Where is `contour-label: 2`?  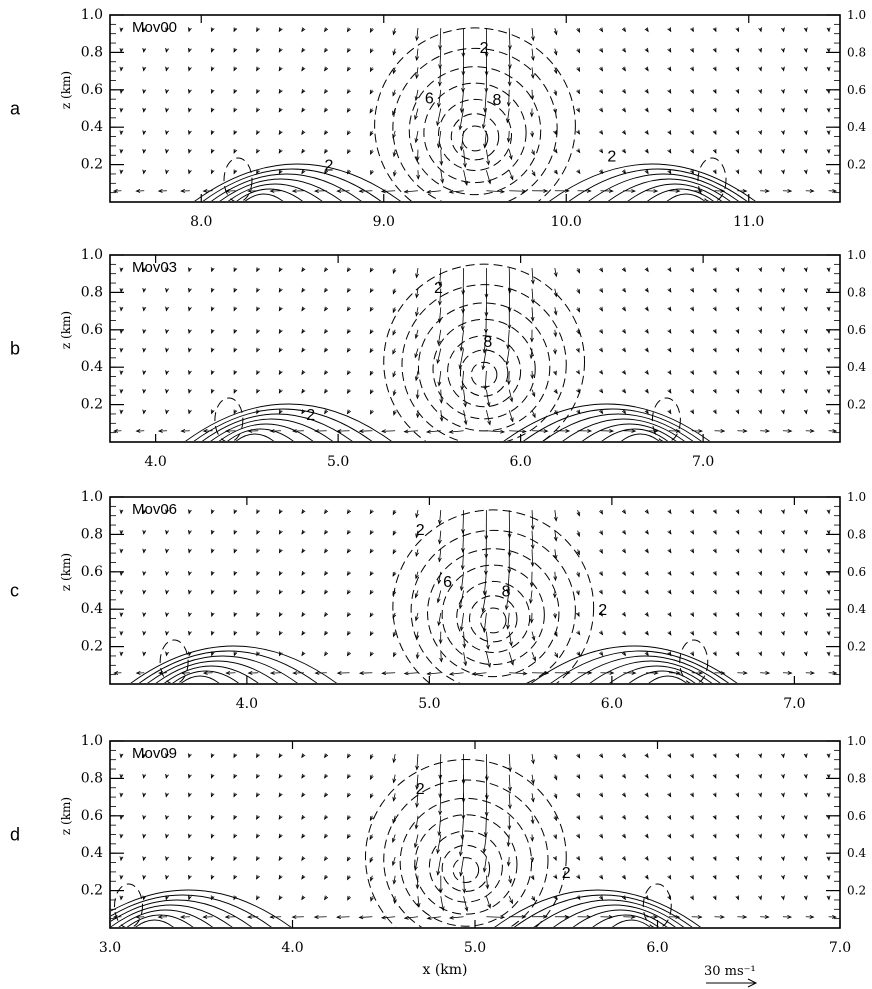
contour-label: 2 is located at coordinates (566, 873).